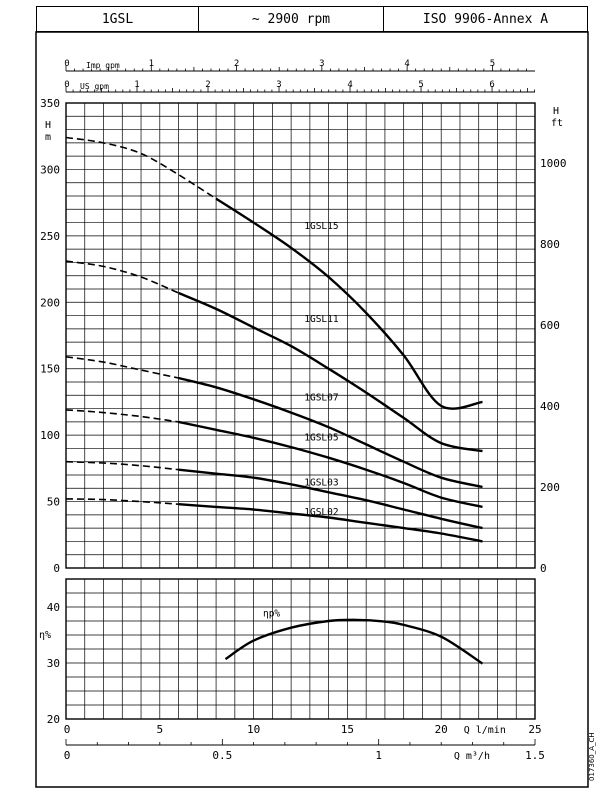 This screenshot has width=600, height=796. Describe the element at coordinates (53, 502) in the screenshot. I see `head-tick-label: 50` at that location.